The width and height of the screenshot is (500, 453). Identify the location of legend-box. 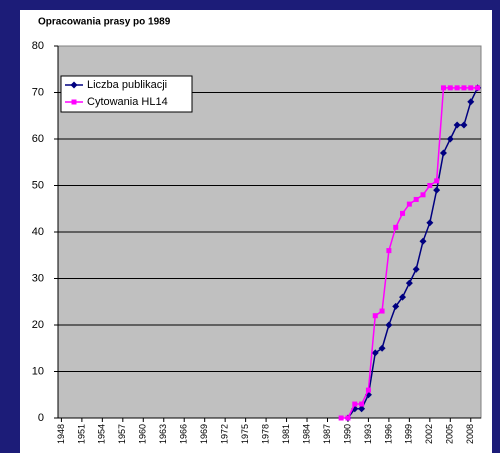
(126, 94).